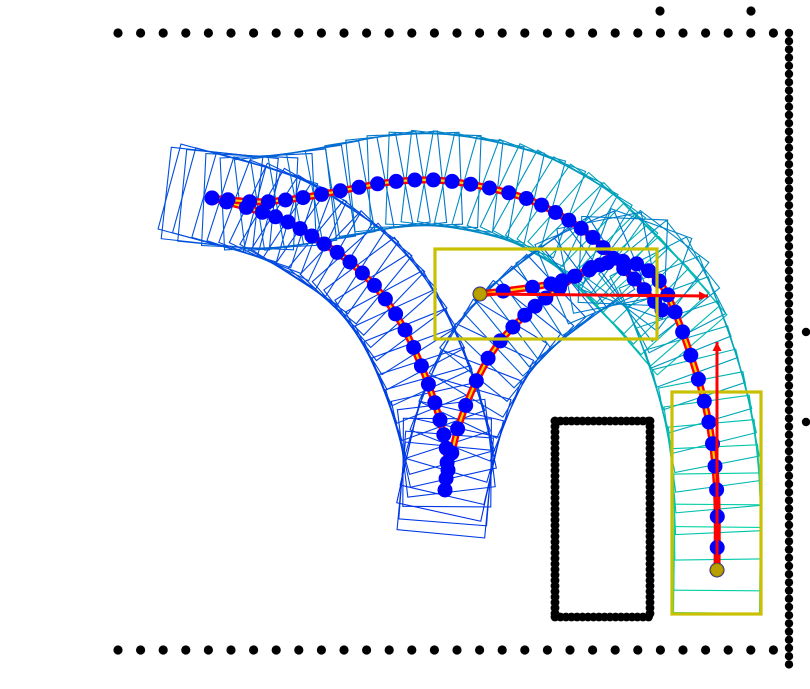 This screenshot has width=810, height=689. I want to click on pose-box, so click(546, 294).